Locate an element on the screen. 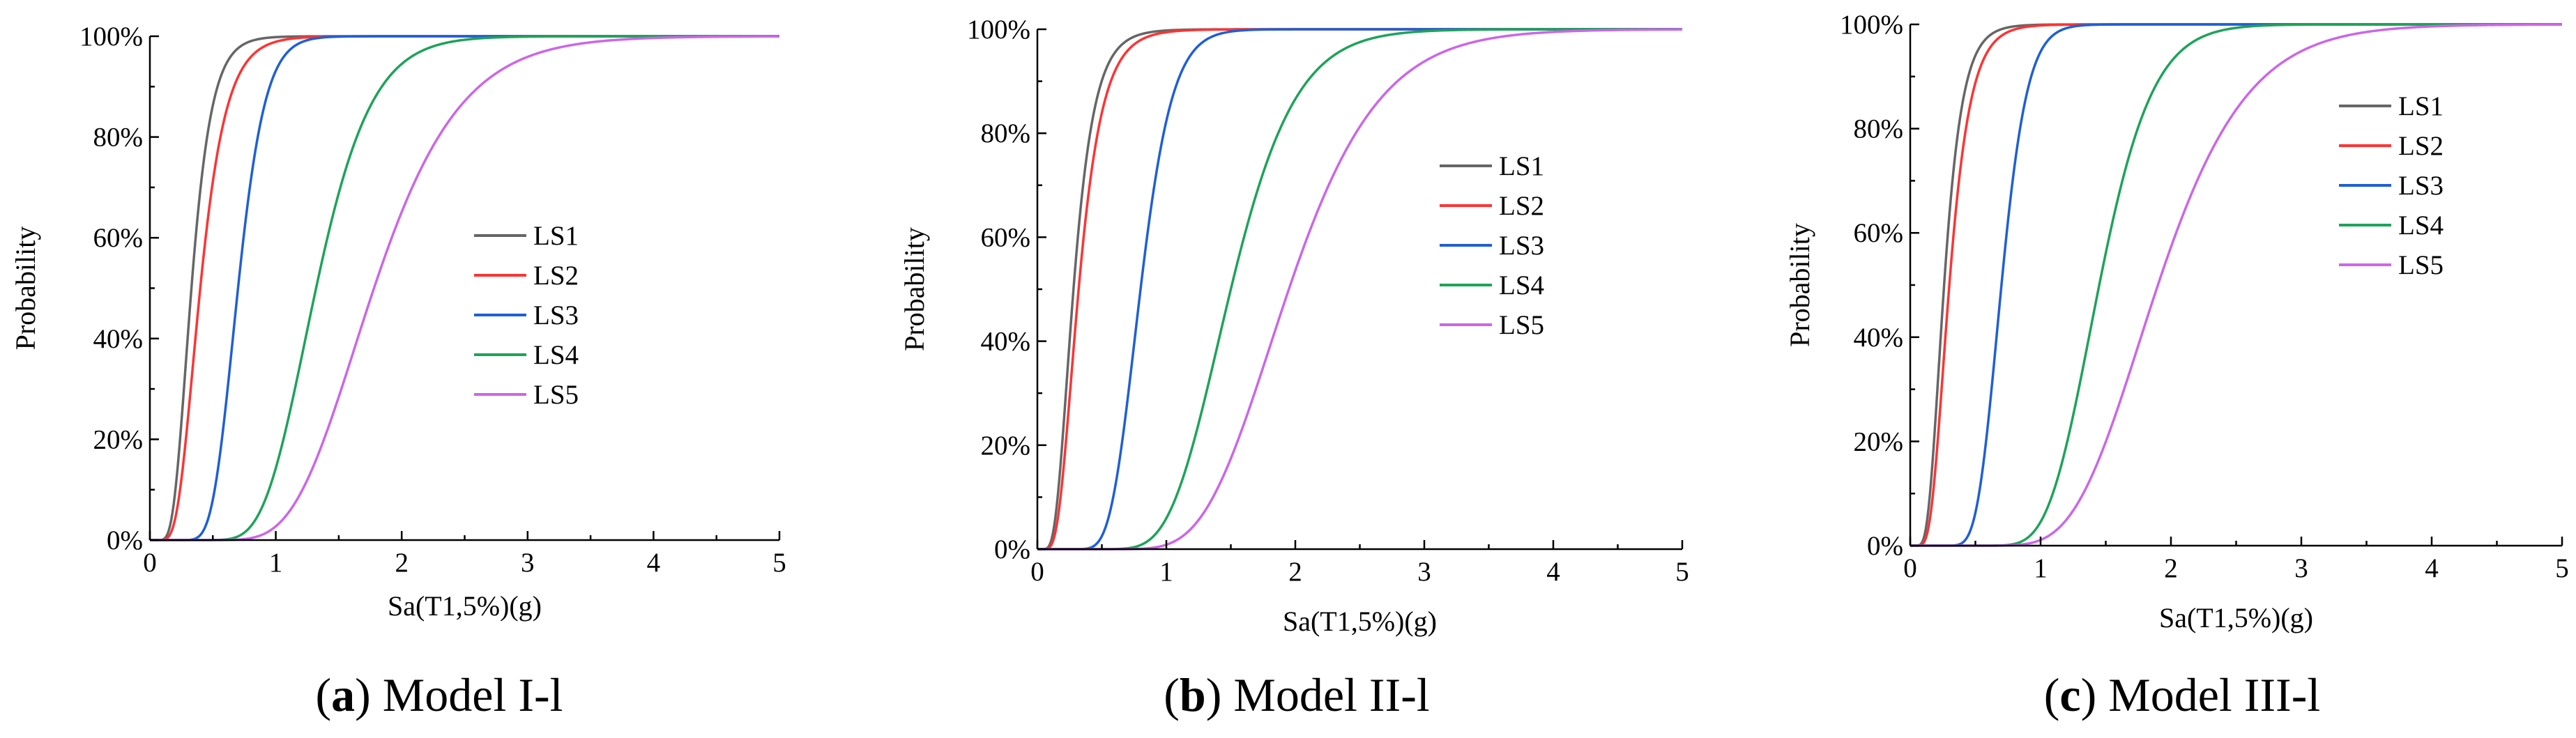 The height and width of the screenshot is (738, 2576). panel-caption: (c) Model III-l is located at coordinates (2182, 694).